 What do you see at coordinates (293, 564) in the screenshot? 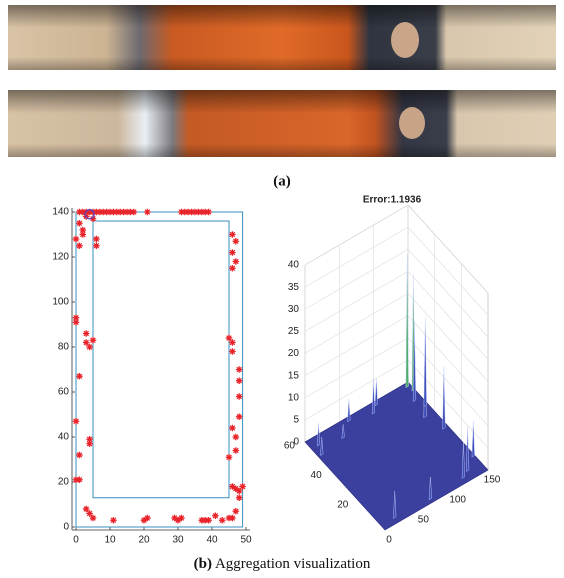
I see `panel-b-text: Aggregation visualization` at bounding box center [293, 564].